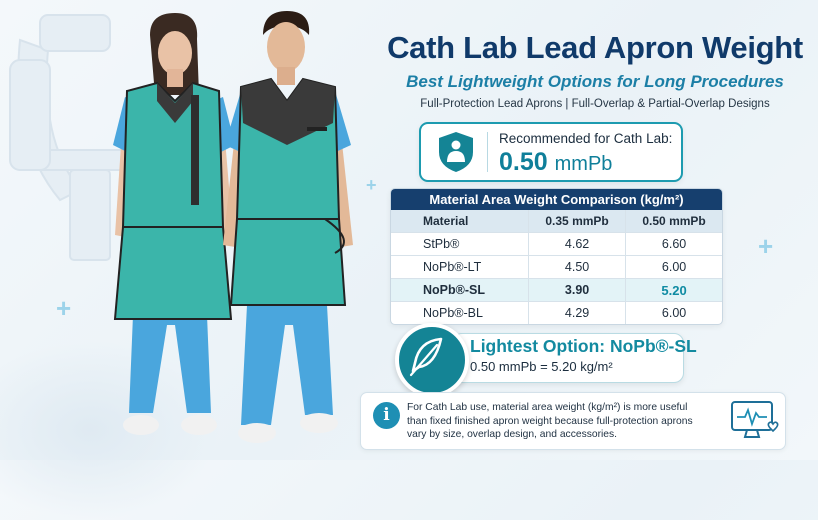  What do you see at coordinates (386, 415) in the screenshot?
I see `info-icon: i` at bounding box center [386, 415].